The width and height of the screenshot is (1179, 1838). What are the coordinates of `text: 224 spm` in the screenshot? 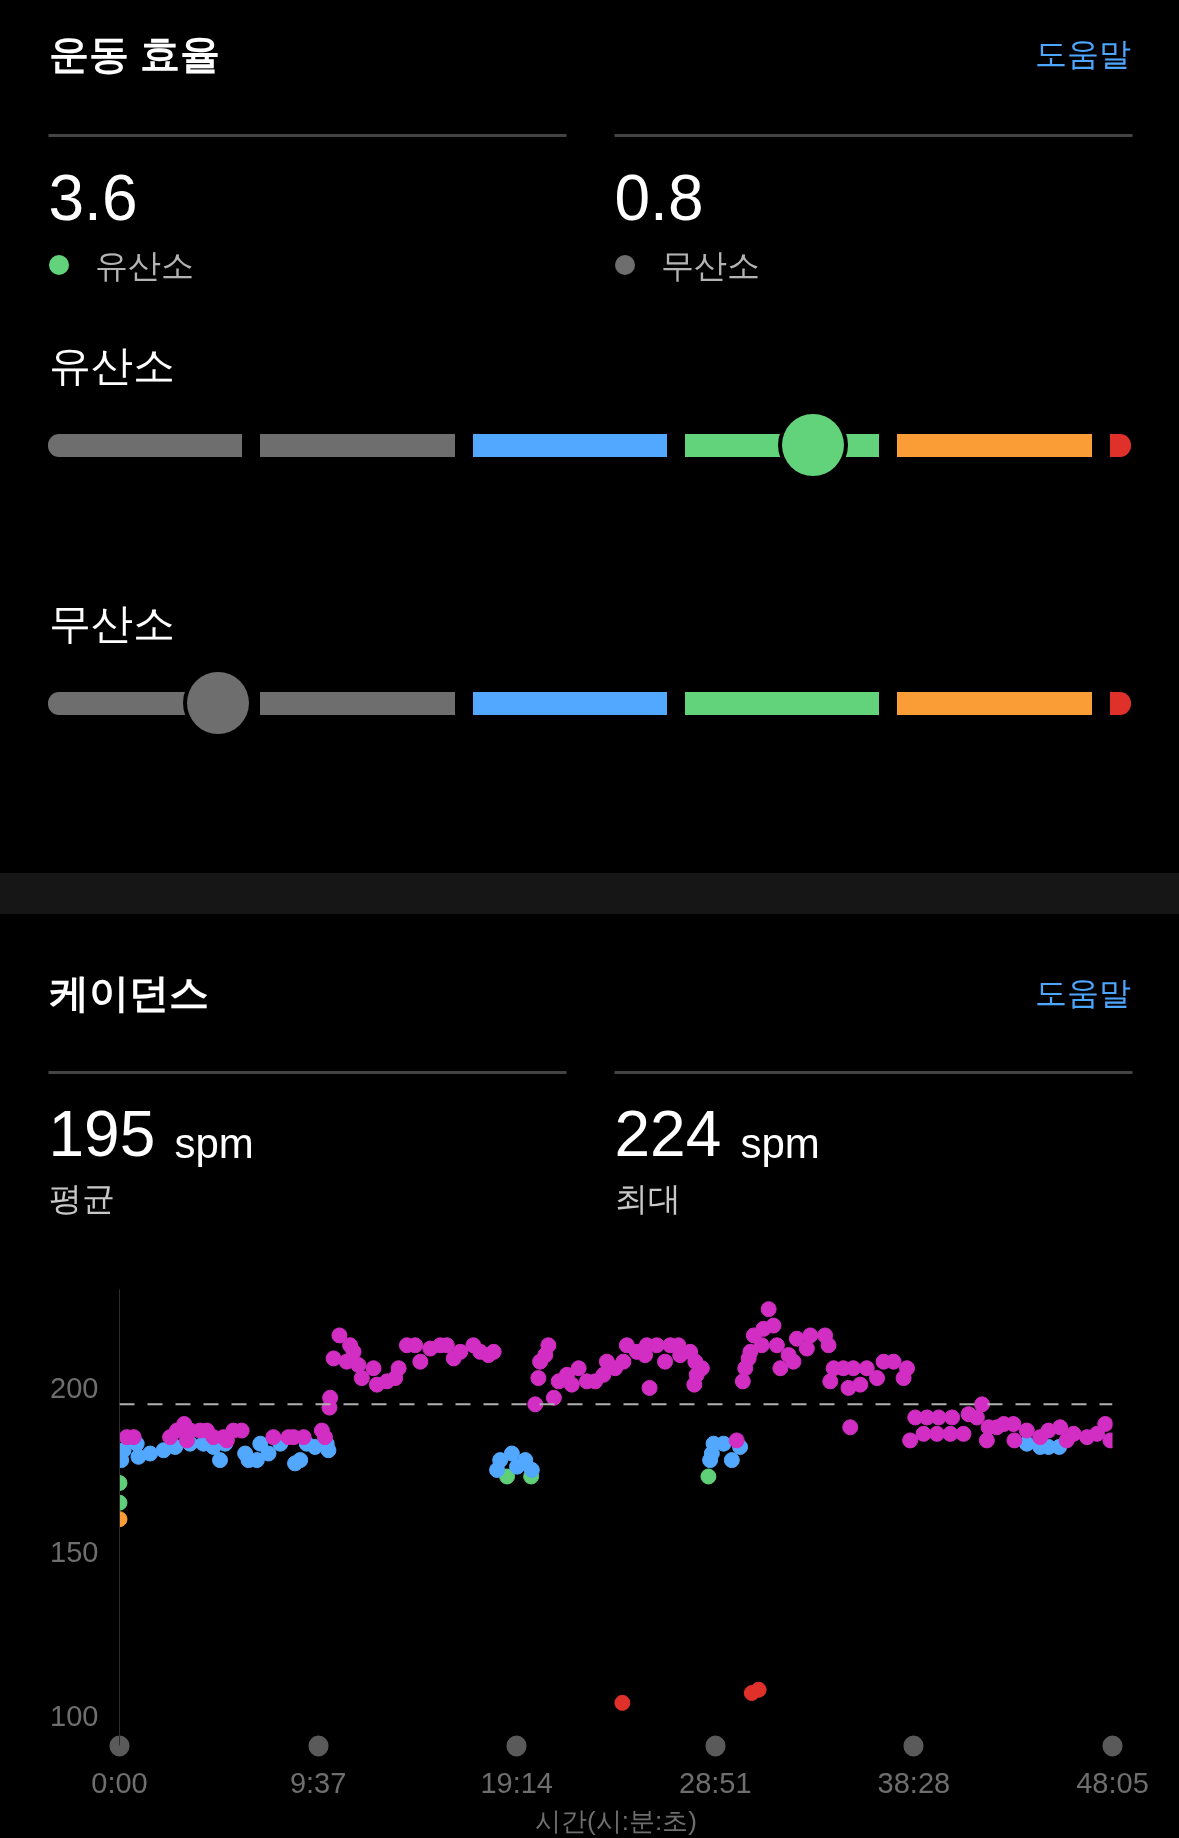 It's located at (717, 1134).